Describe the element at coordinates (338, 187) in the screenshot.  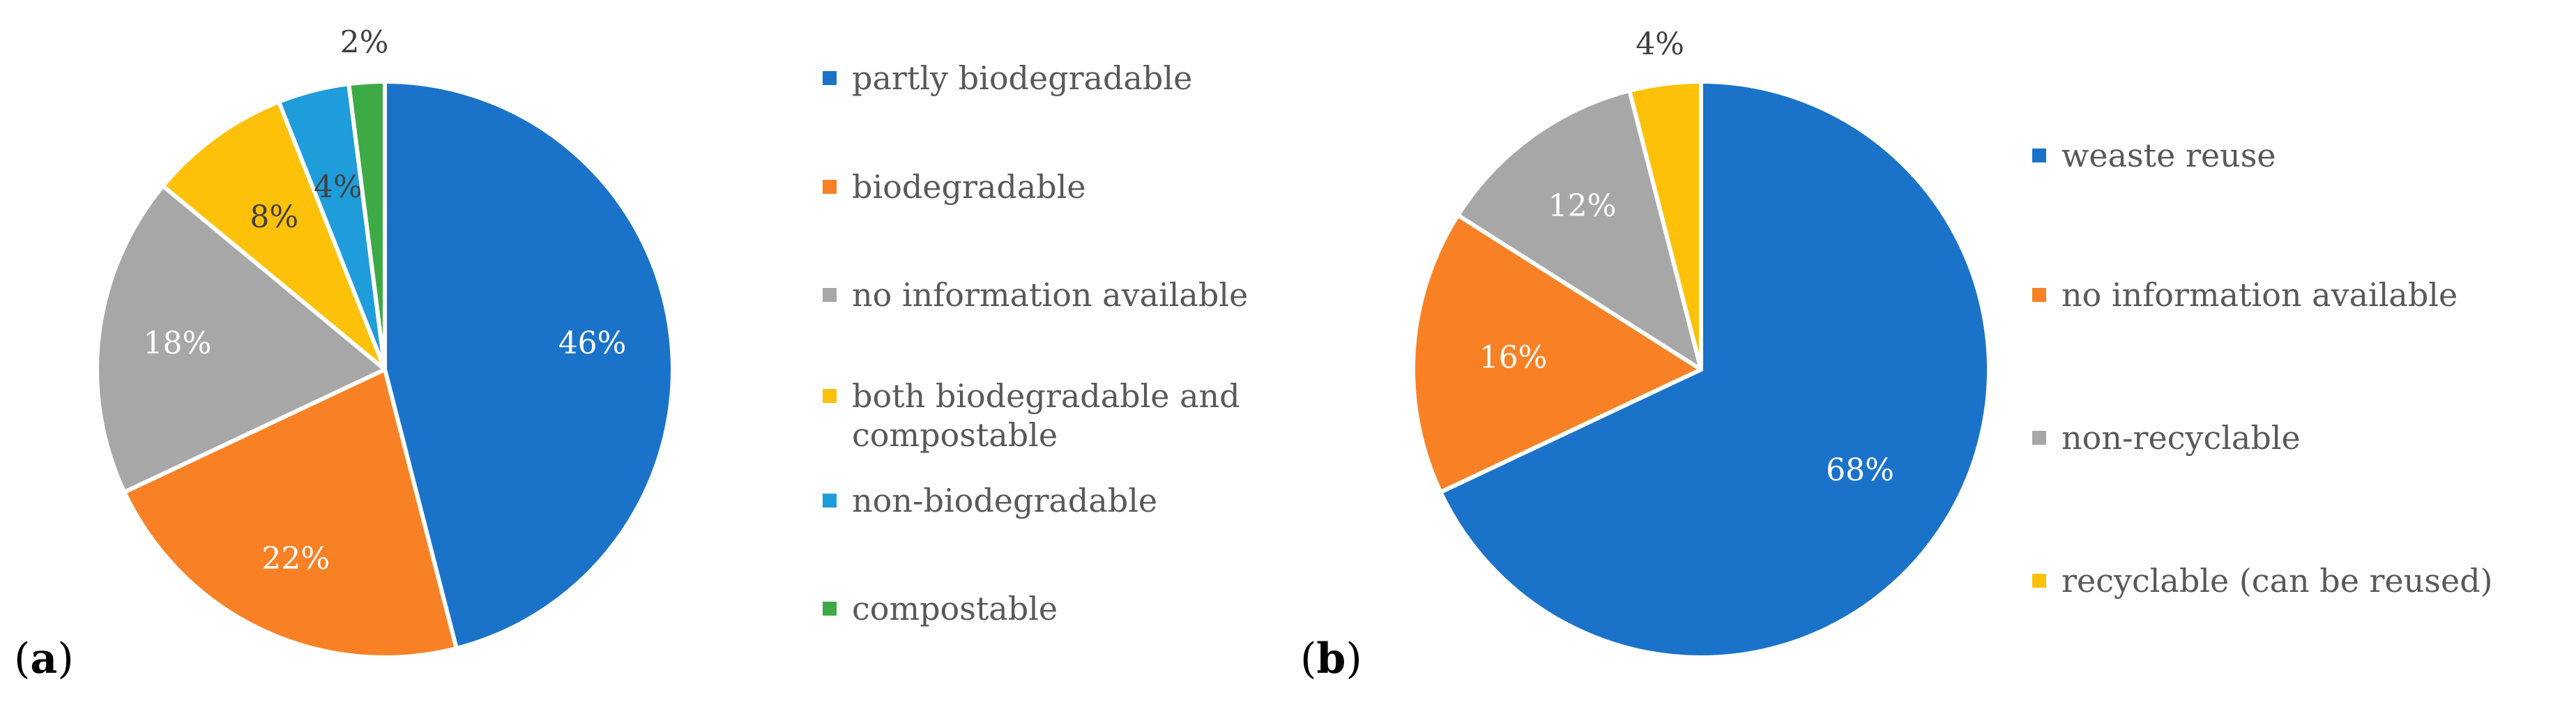
I see `pie-data-label-non-biodegradable: 4%` at that location.